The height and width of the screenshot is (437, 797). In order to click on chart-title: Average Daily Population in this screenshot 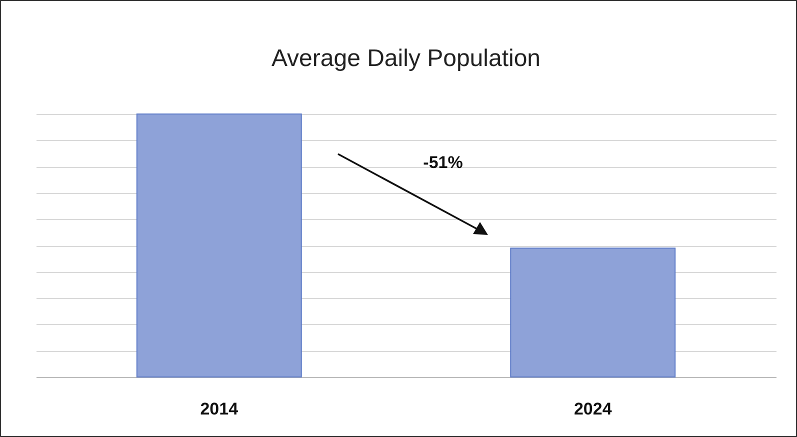, I will do `click(406, 58)`.